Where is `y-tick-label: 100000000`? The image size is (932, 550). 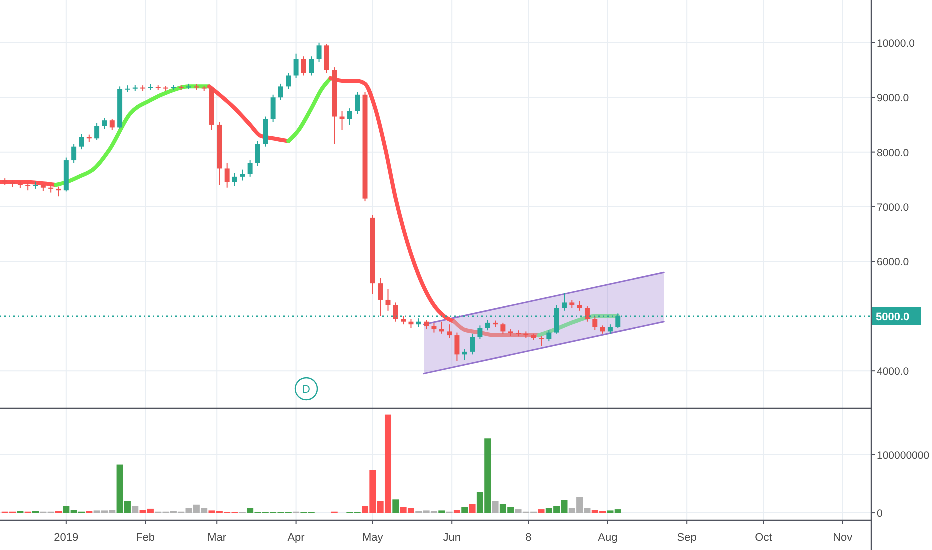
y-tick-label: 100000000 is located at coordinates (903, 456).